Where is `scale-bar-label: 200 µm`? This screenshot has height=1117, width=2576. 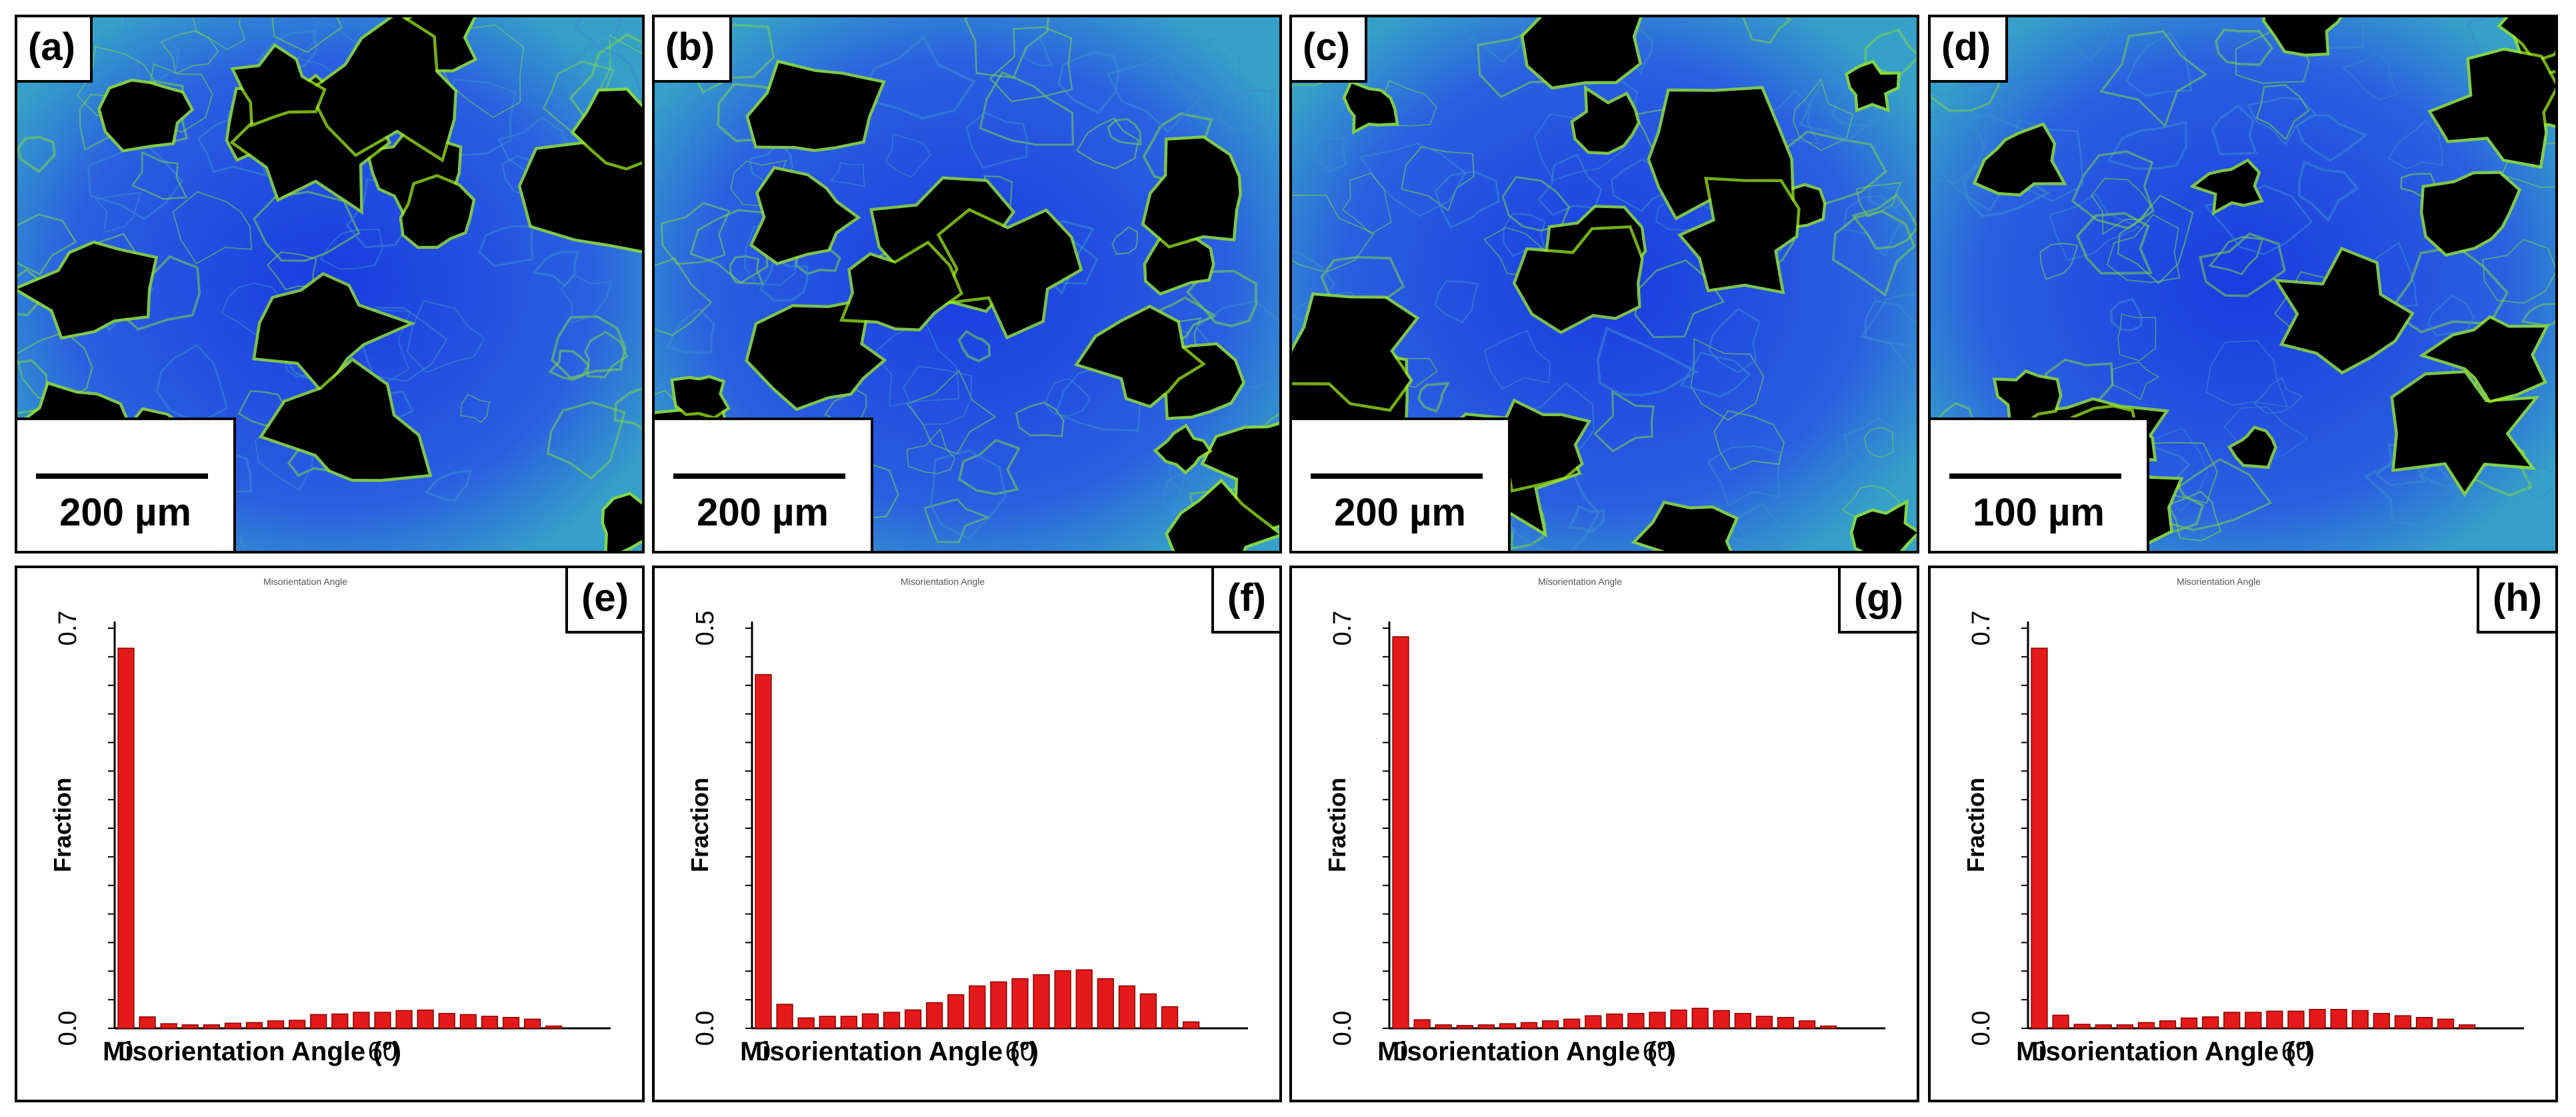 scale-bar-label: 200 µm is located at coordinates (763, 512).